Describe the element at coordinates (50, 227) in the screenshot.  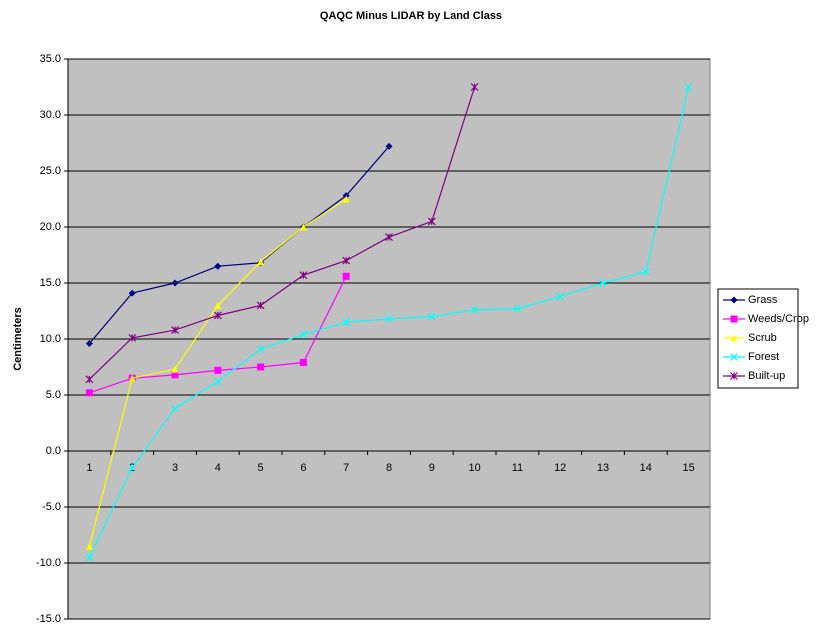
I see `y-tick-label: 20.0` at that location.